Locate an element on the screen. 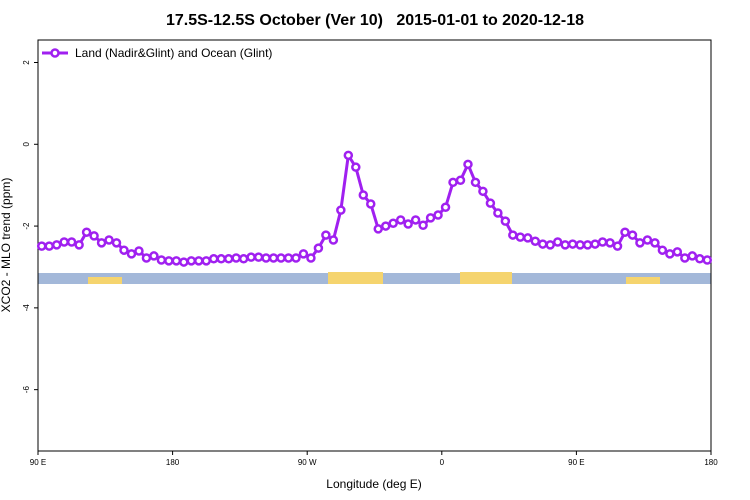  x-tick-label: 0 is located at coordinates (442, 462).